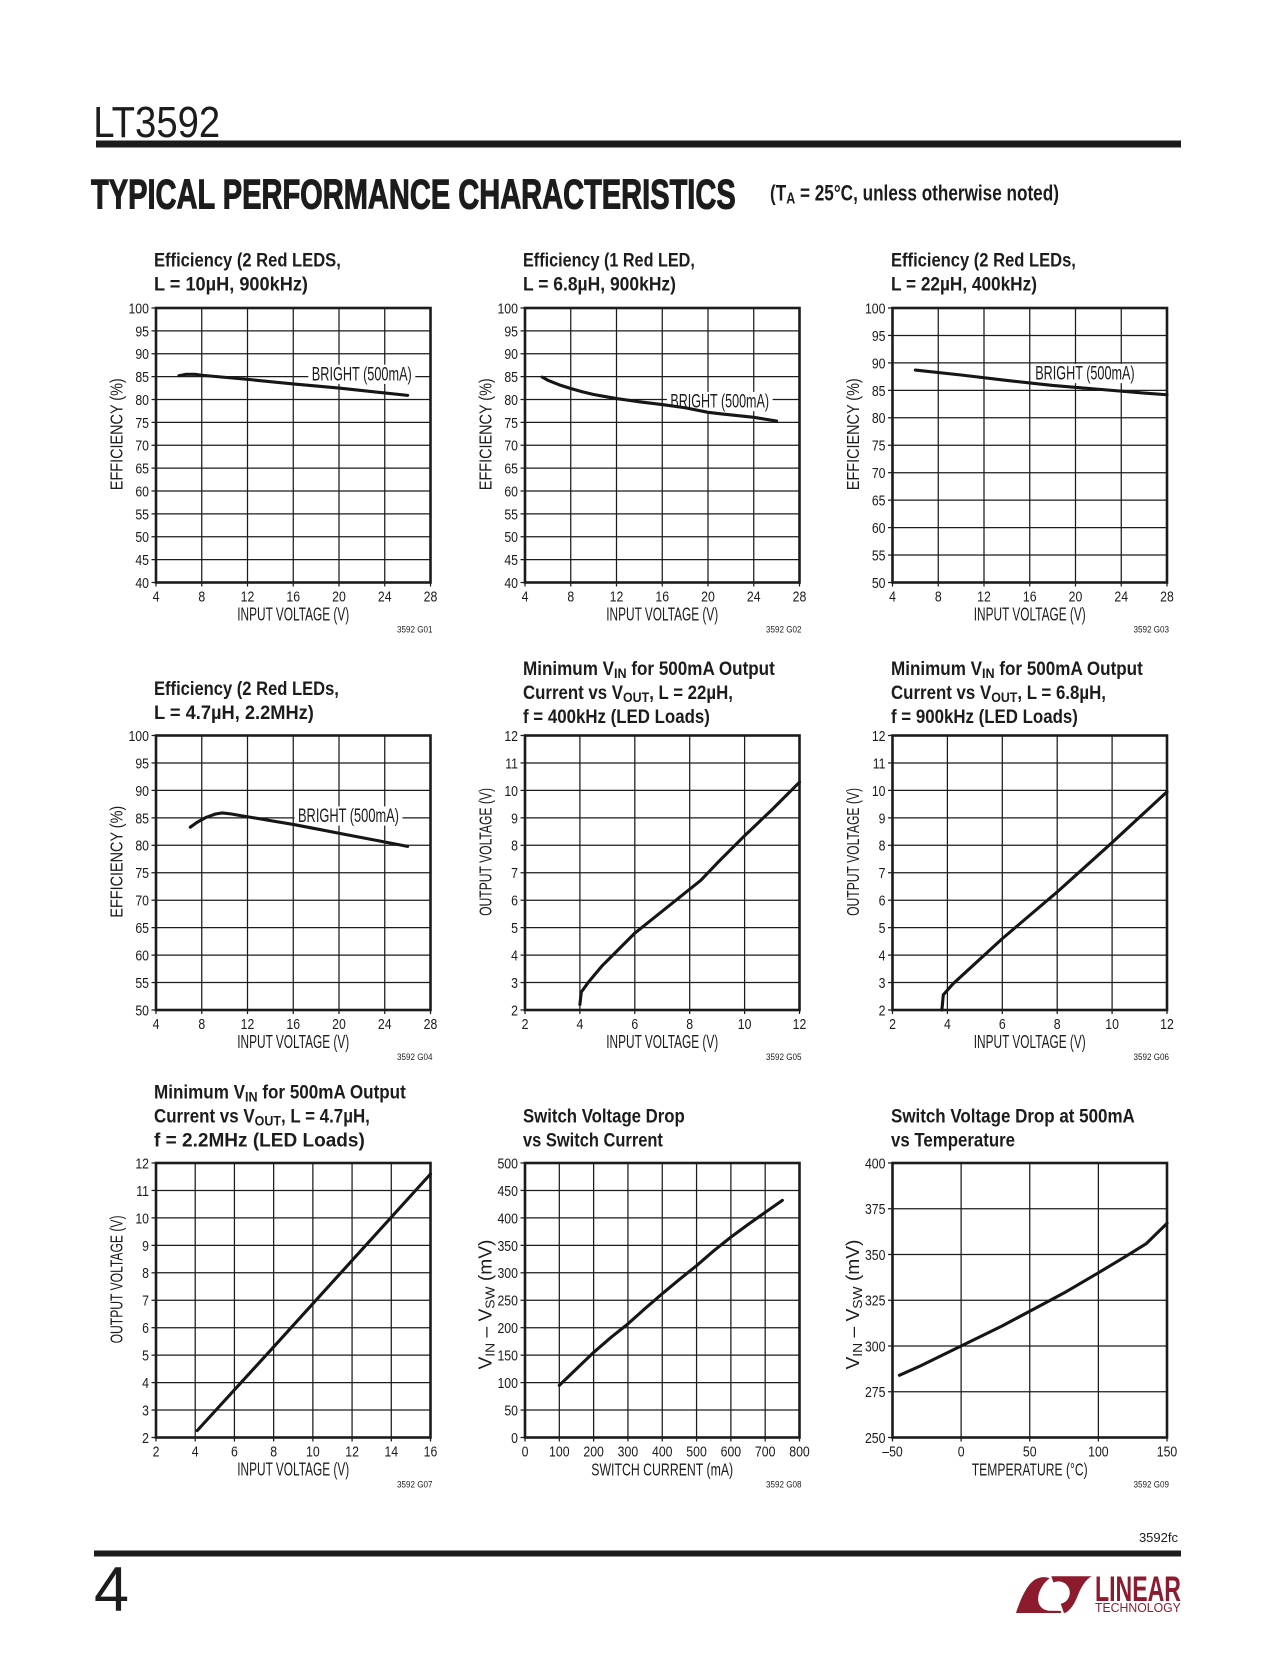 The height and width of the screenshot is (1655, 1275). What do you see at coordinates (593, 1139) in the screenshot?
I see `svg-text: vs Switch Current` at bounding box center [593, 1139].